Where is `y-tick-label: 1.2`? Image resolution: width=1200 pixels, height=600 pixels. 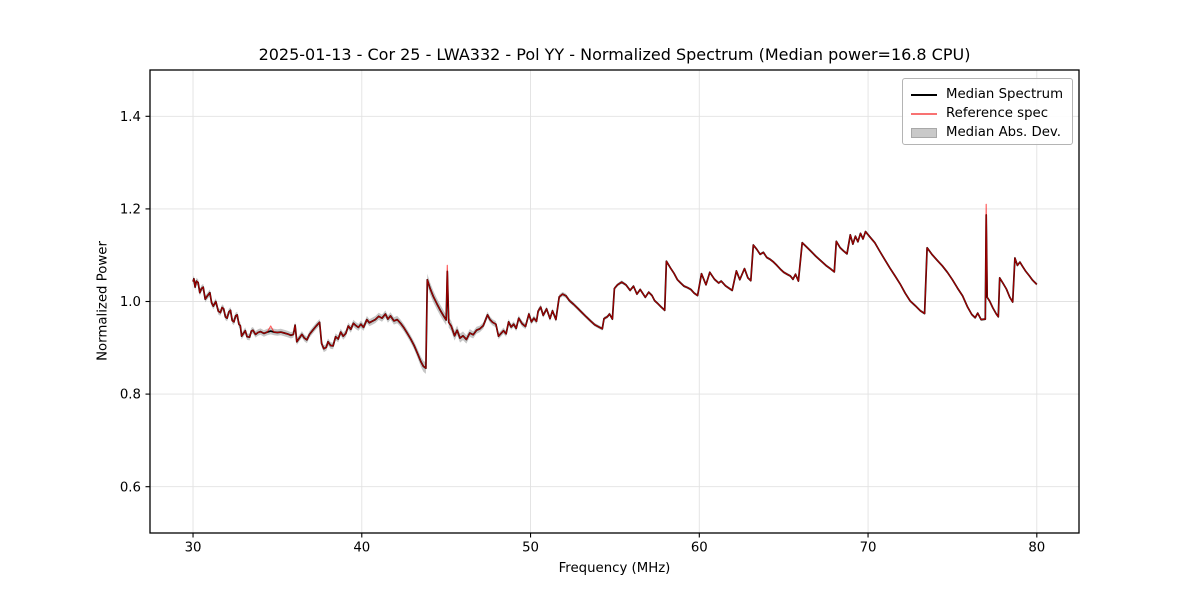 y-tick-label: 1.2 is located at coordinates (130, 210).